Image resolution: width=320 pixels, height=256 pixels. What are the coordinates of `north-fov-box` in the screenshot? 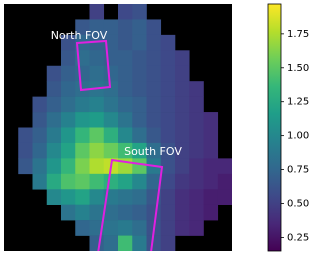 It's located at (93, 65).